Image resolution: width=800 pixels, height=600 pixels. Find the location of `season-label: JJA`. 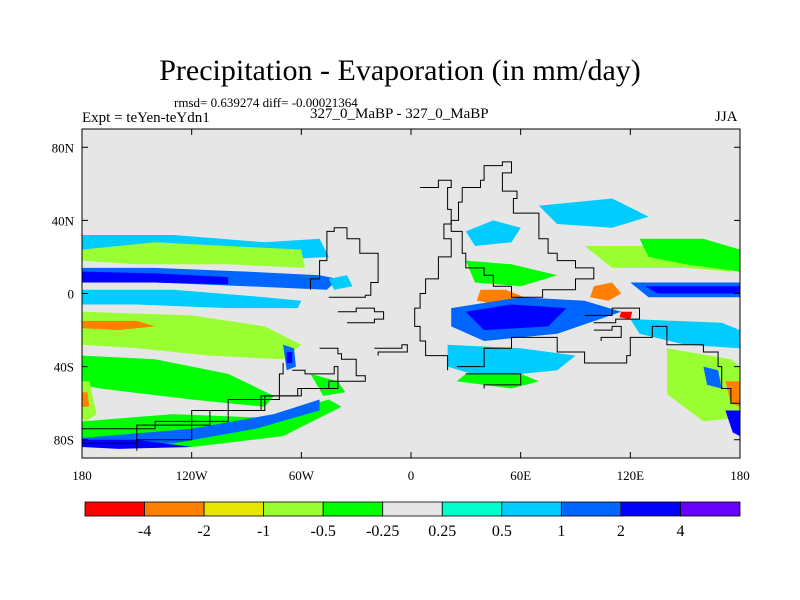

season-label: JJA is located at coordinates (726, 117).